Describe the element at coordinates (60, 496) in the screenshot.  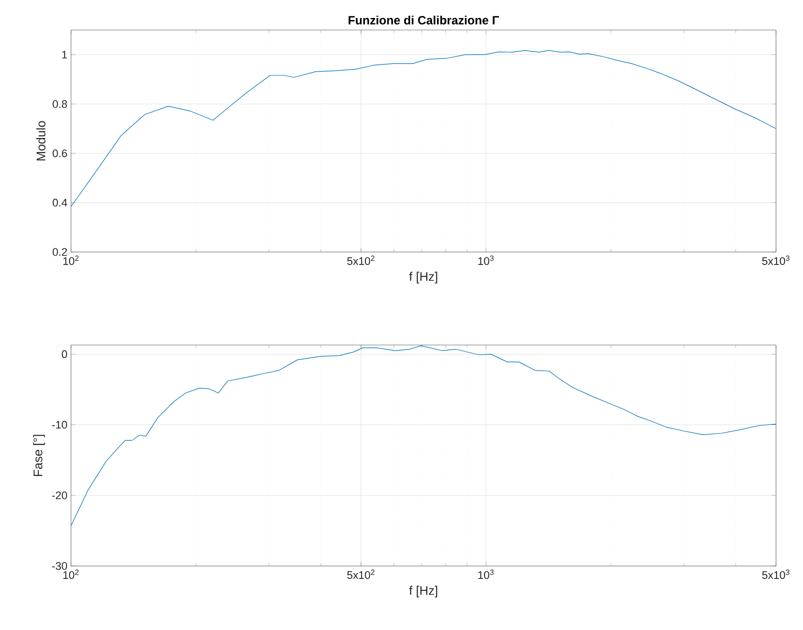
I see `y-tick-label: -20` at that location.